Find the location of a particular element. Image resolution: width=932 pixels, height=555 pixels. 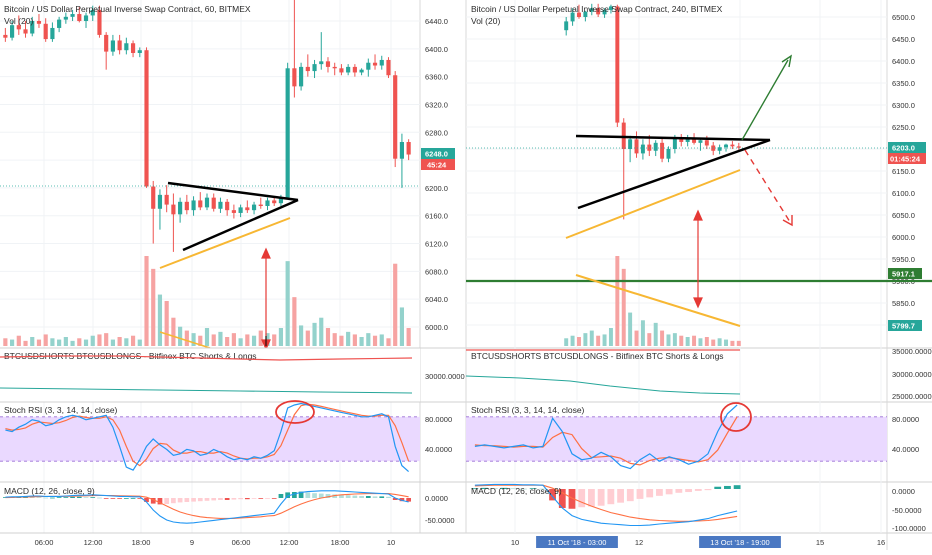

left-longs-line is located at coordinates (206, 390).